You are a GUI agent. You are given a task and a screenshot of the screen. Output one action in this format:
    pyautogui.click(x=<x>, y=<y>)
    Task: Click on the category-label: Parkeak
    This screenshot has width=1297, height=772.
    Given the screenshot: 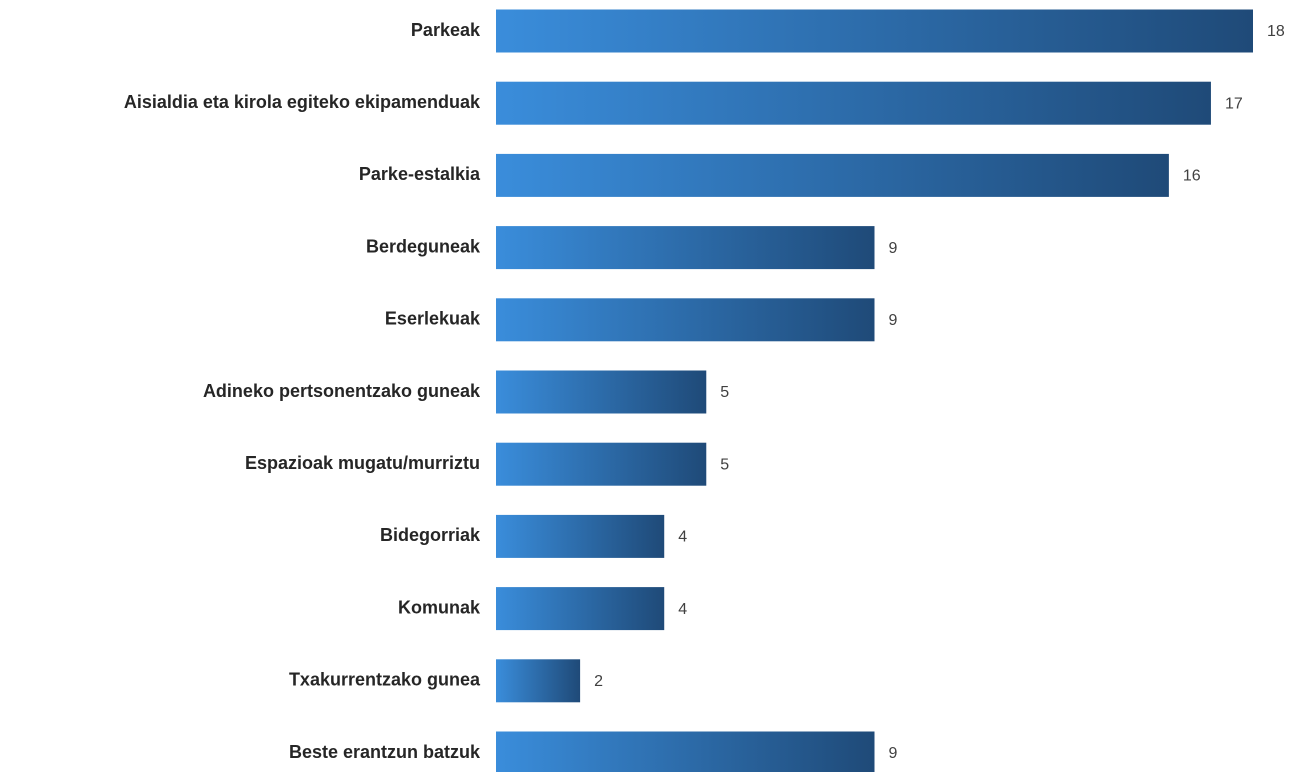 What is the action you would take?
    pyautogui.click(x=446, y=30)
    